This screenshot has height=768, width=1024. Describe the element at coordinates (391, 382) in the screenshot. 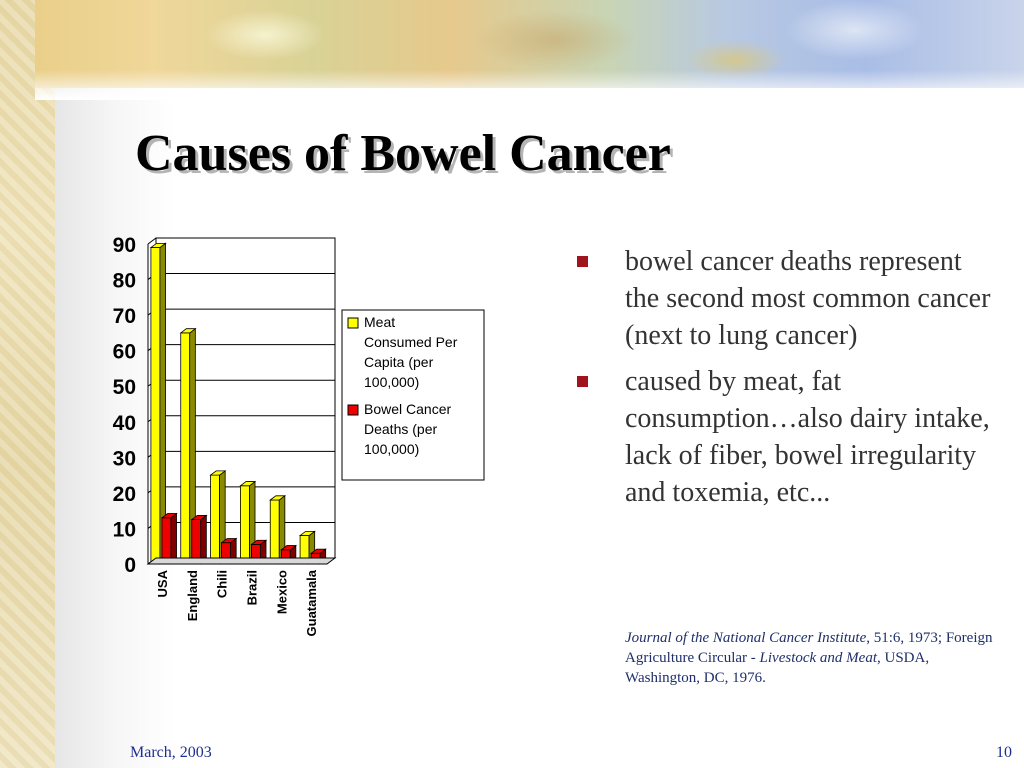

I see `legend-label-meat-line-4: 100,000)` at that location.